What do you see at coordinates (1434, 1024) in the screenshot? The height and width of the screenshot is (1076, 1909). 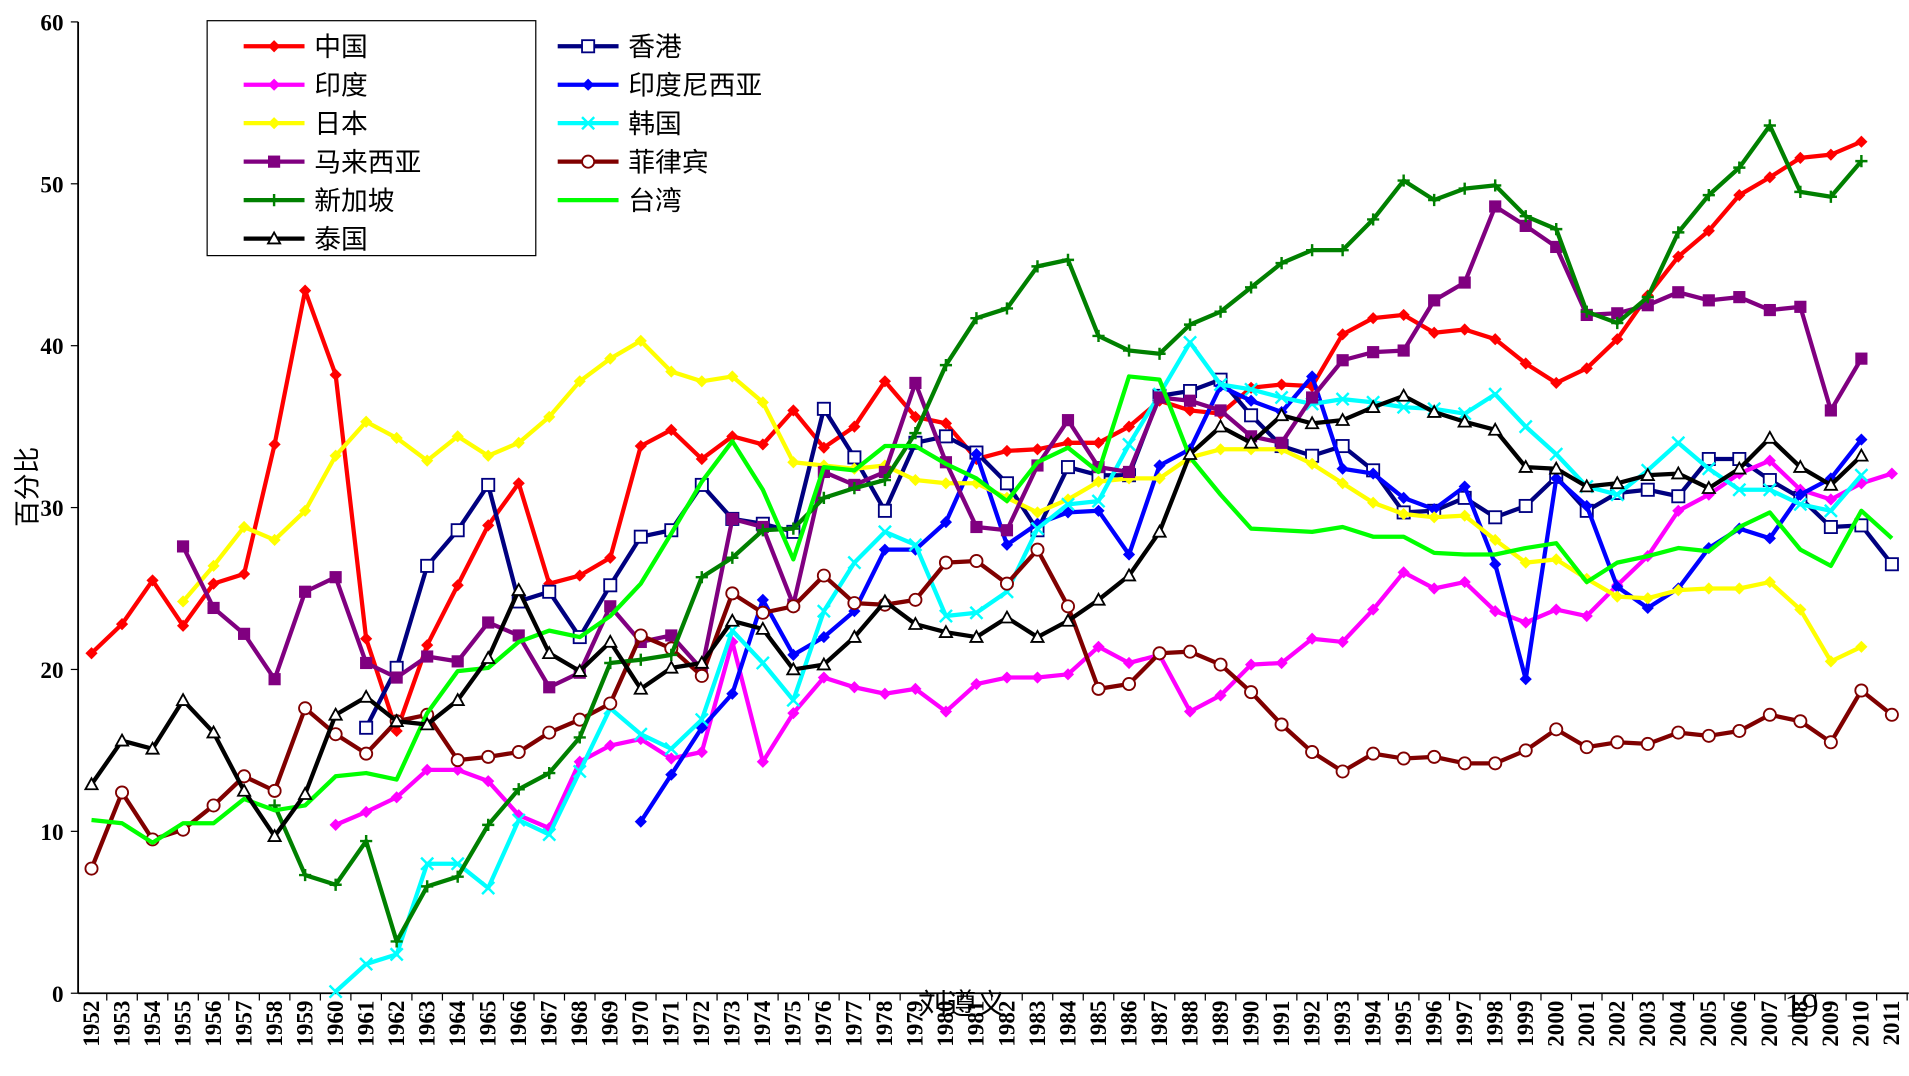 I see `x-tick-label: 1996` at bounding box center [1434, 1024].